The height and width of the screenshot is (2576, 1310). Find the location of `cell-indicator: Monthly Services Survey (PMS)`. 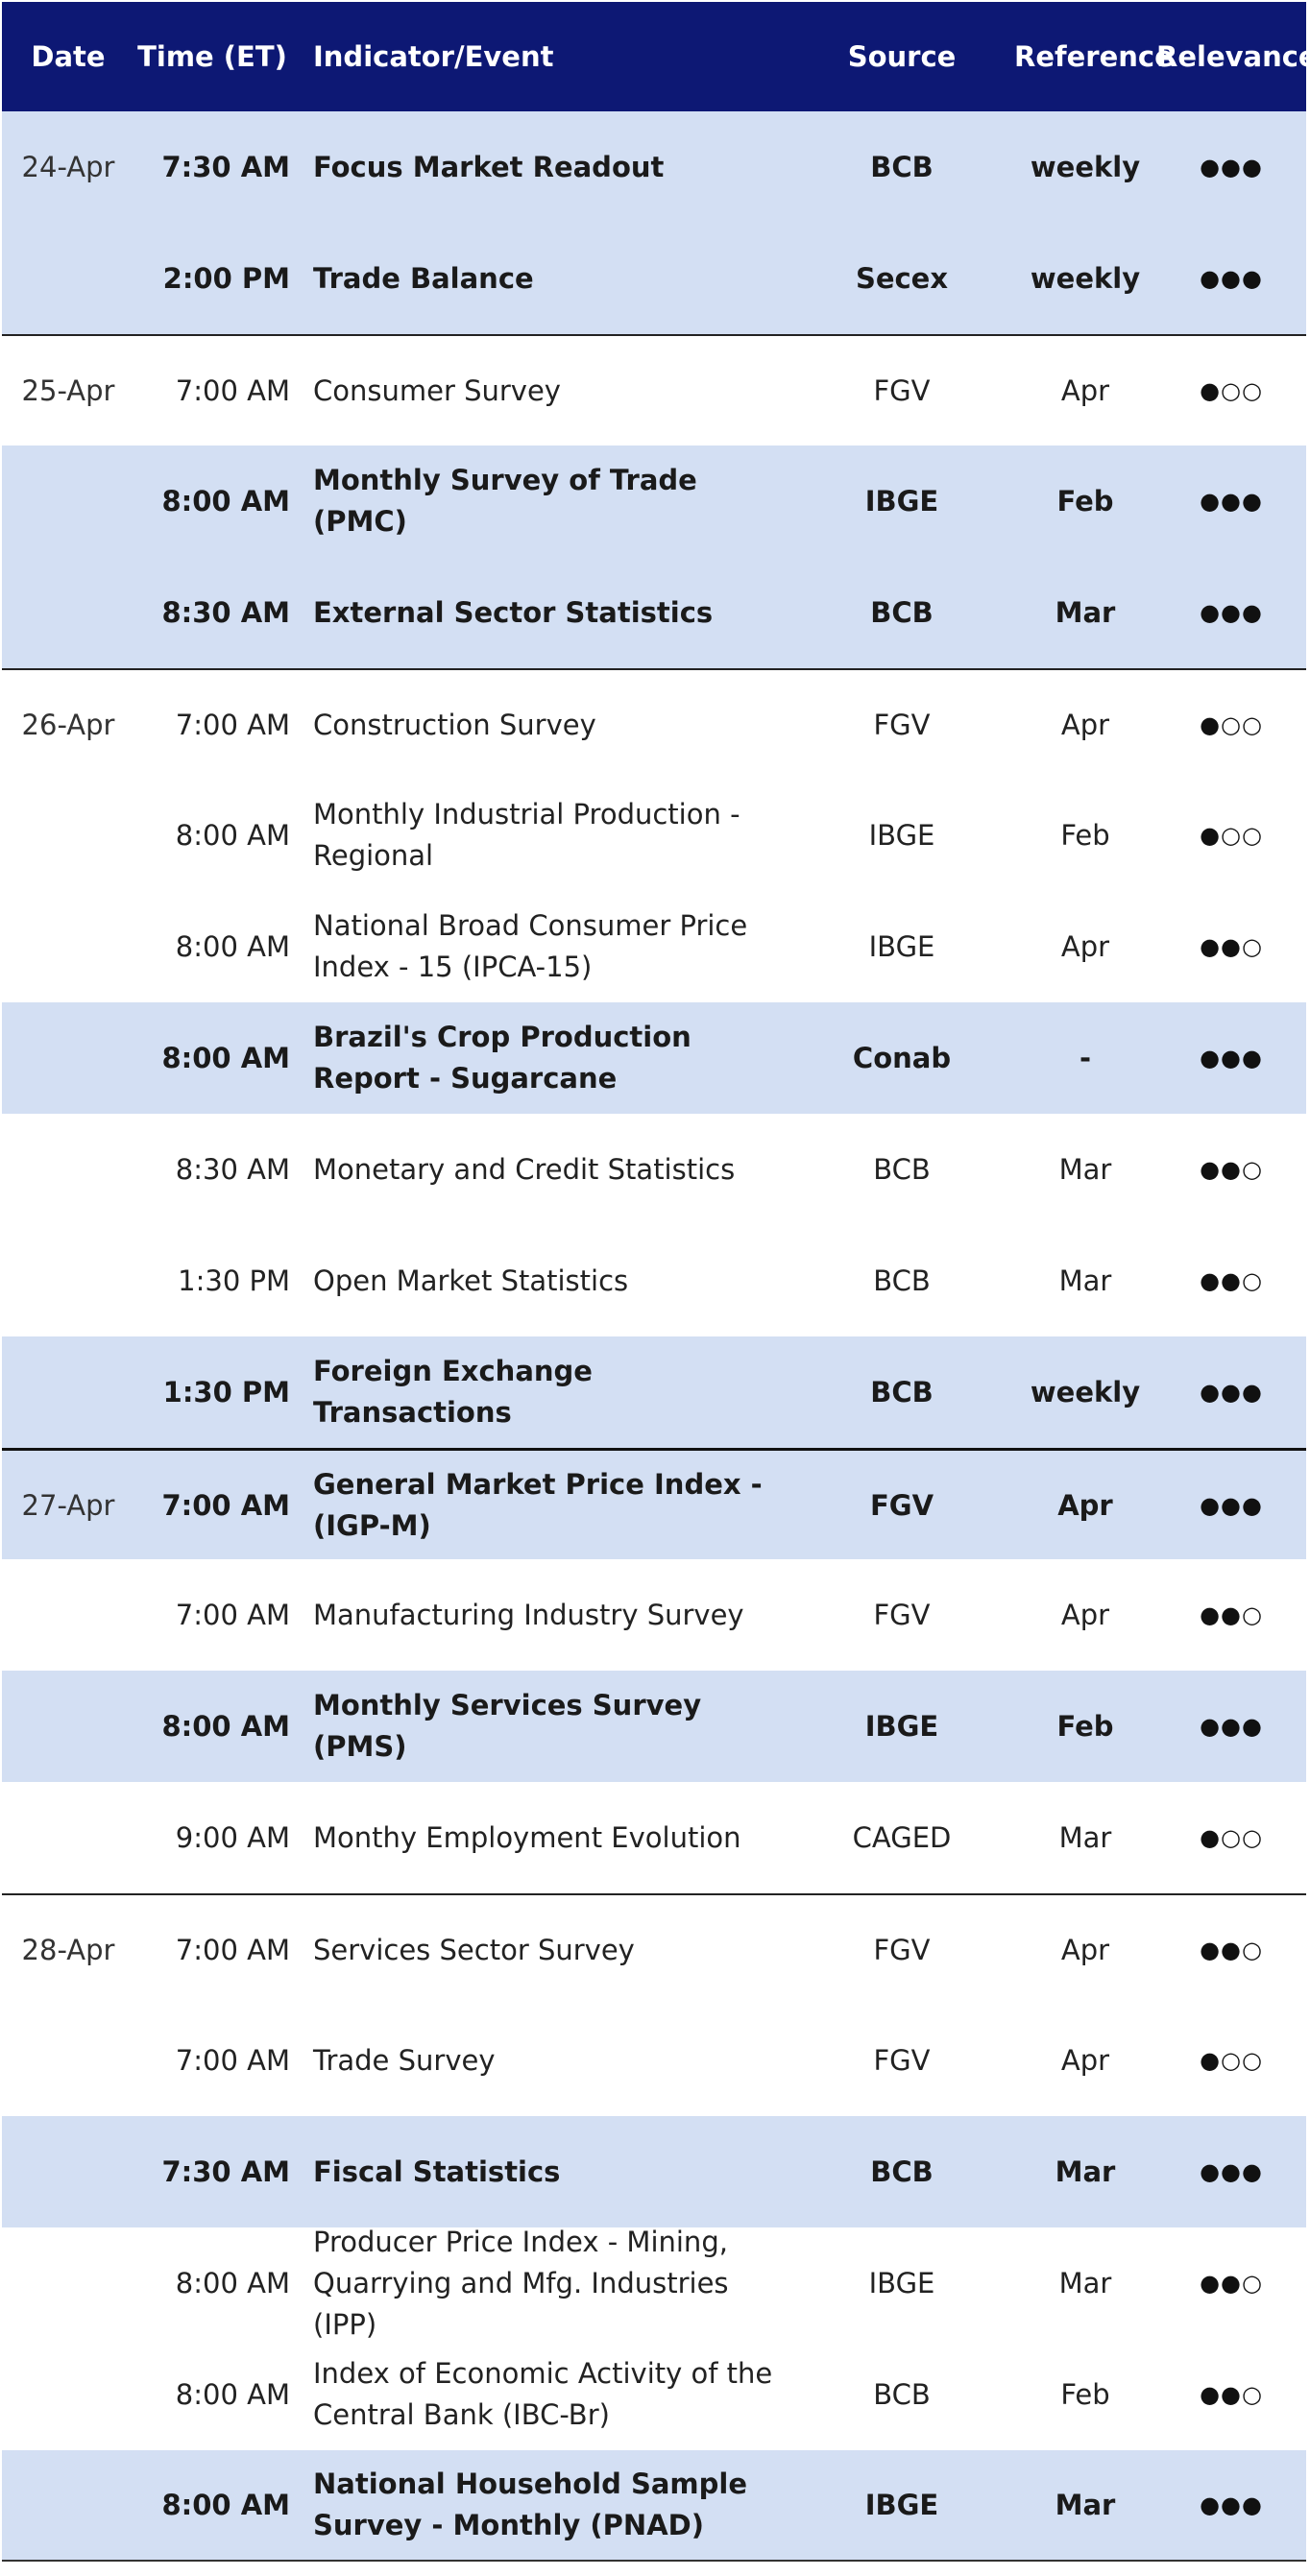

cell-indicator: Monthly Services Survey (PMS) is located at coordinates (508, 1726).